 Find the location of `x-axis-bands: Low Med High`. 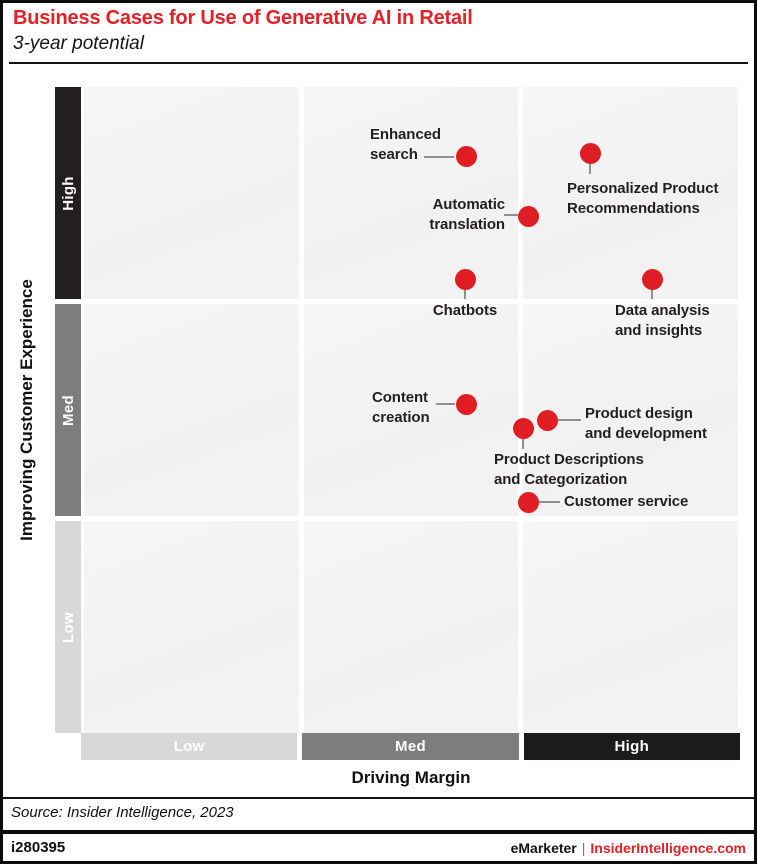

x-axis-bands: Low Med High is located at coordinates (410, 746).